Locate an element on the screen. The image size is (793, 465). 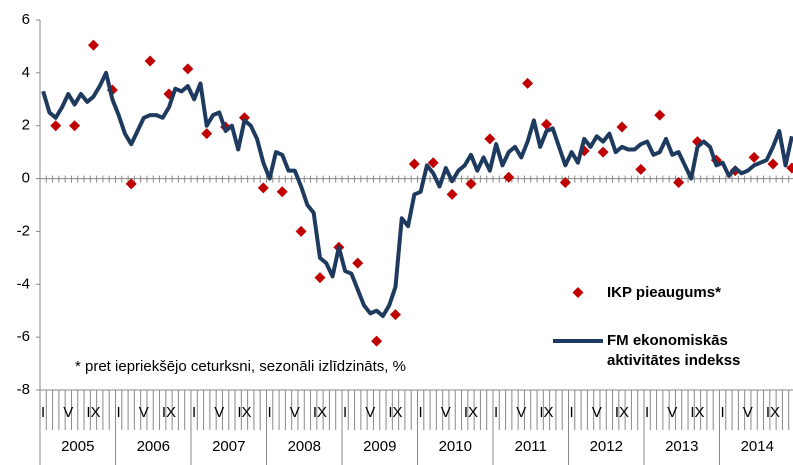
y-tick-label: -8 is located at coordinates (23, 389).